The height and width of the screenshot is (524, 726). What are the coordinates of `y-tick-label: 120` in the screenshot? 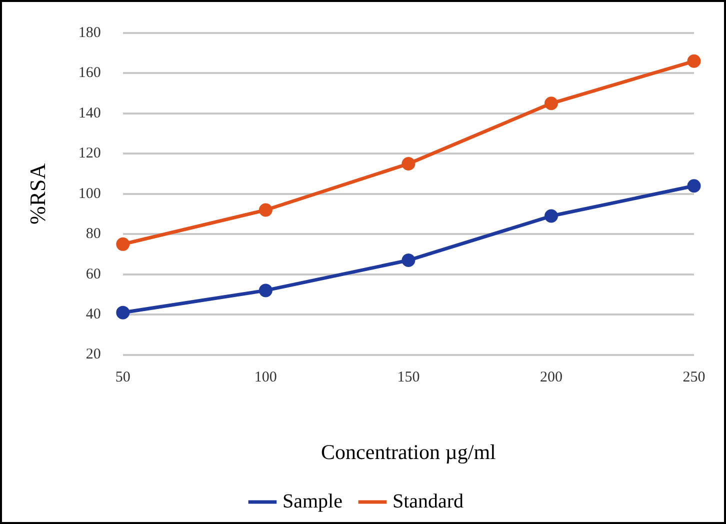 It's located at (89, 154).